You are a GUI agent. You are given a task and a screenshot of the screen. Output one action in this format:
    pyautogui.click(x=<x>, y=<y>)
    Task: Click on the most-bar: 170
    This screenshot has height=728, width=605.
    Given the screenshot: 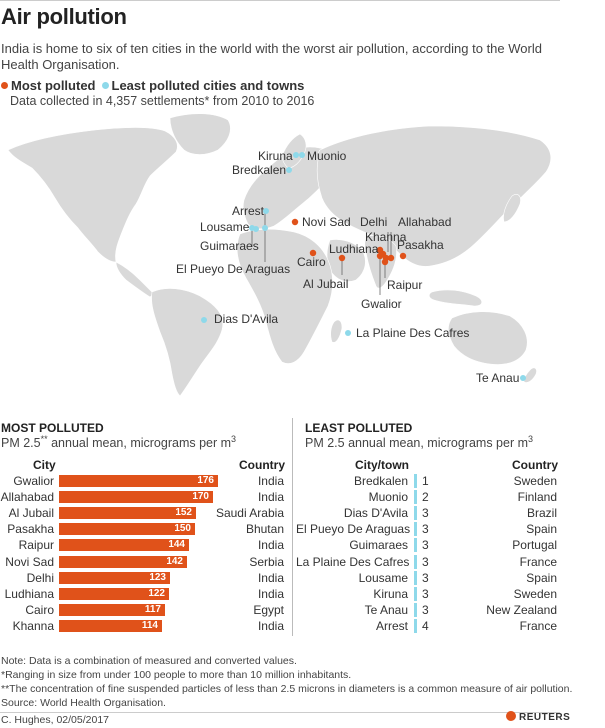 What is the action you would take?
    pyautogui.click(x=136, y=497)
    